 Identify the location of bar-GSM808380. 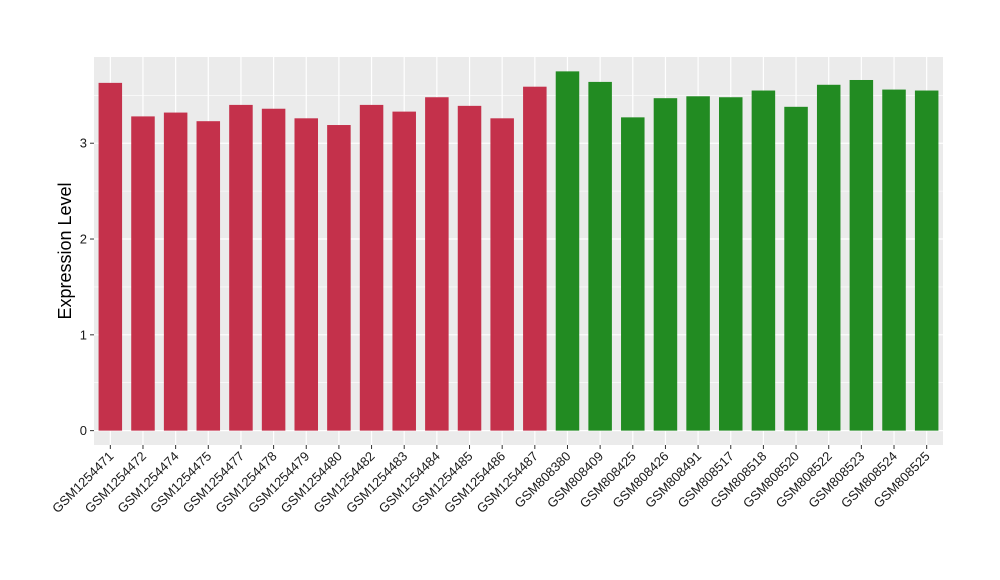
(567, 251).